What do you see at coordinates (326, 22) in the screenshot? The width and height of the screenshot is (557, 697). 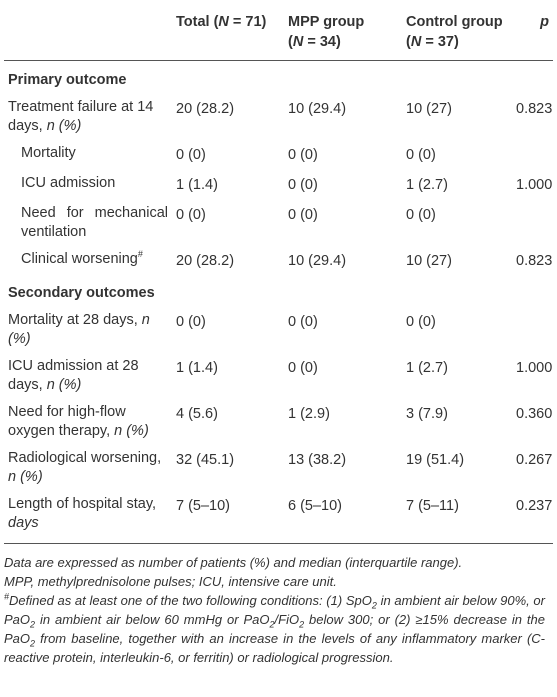 I see `text: MPP group` at bounding box center [326, 22].